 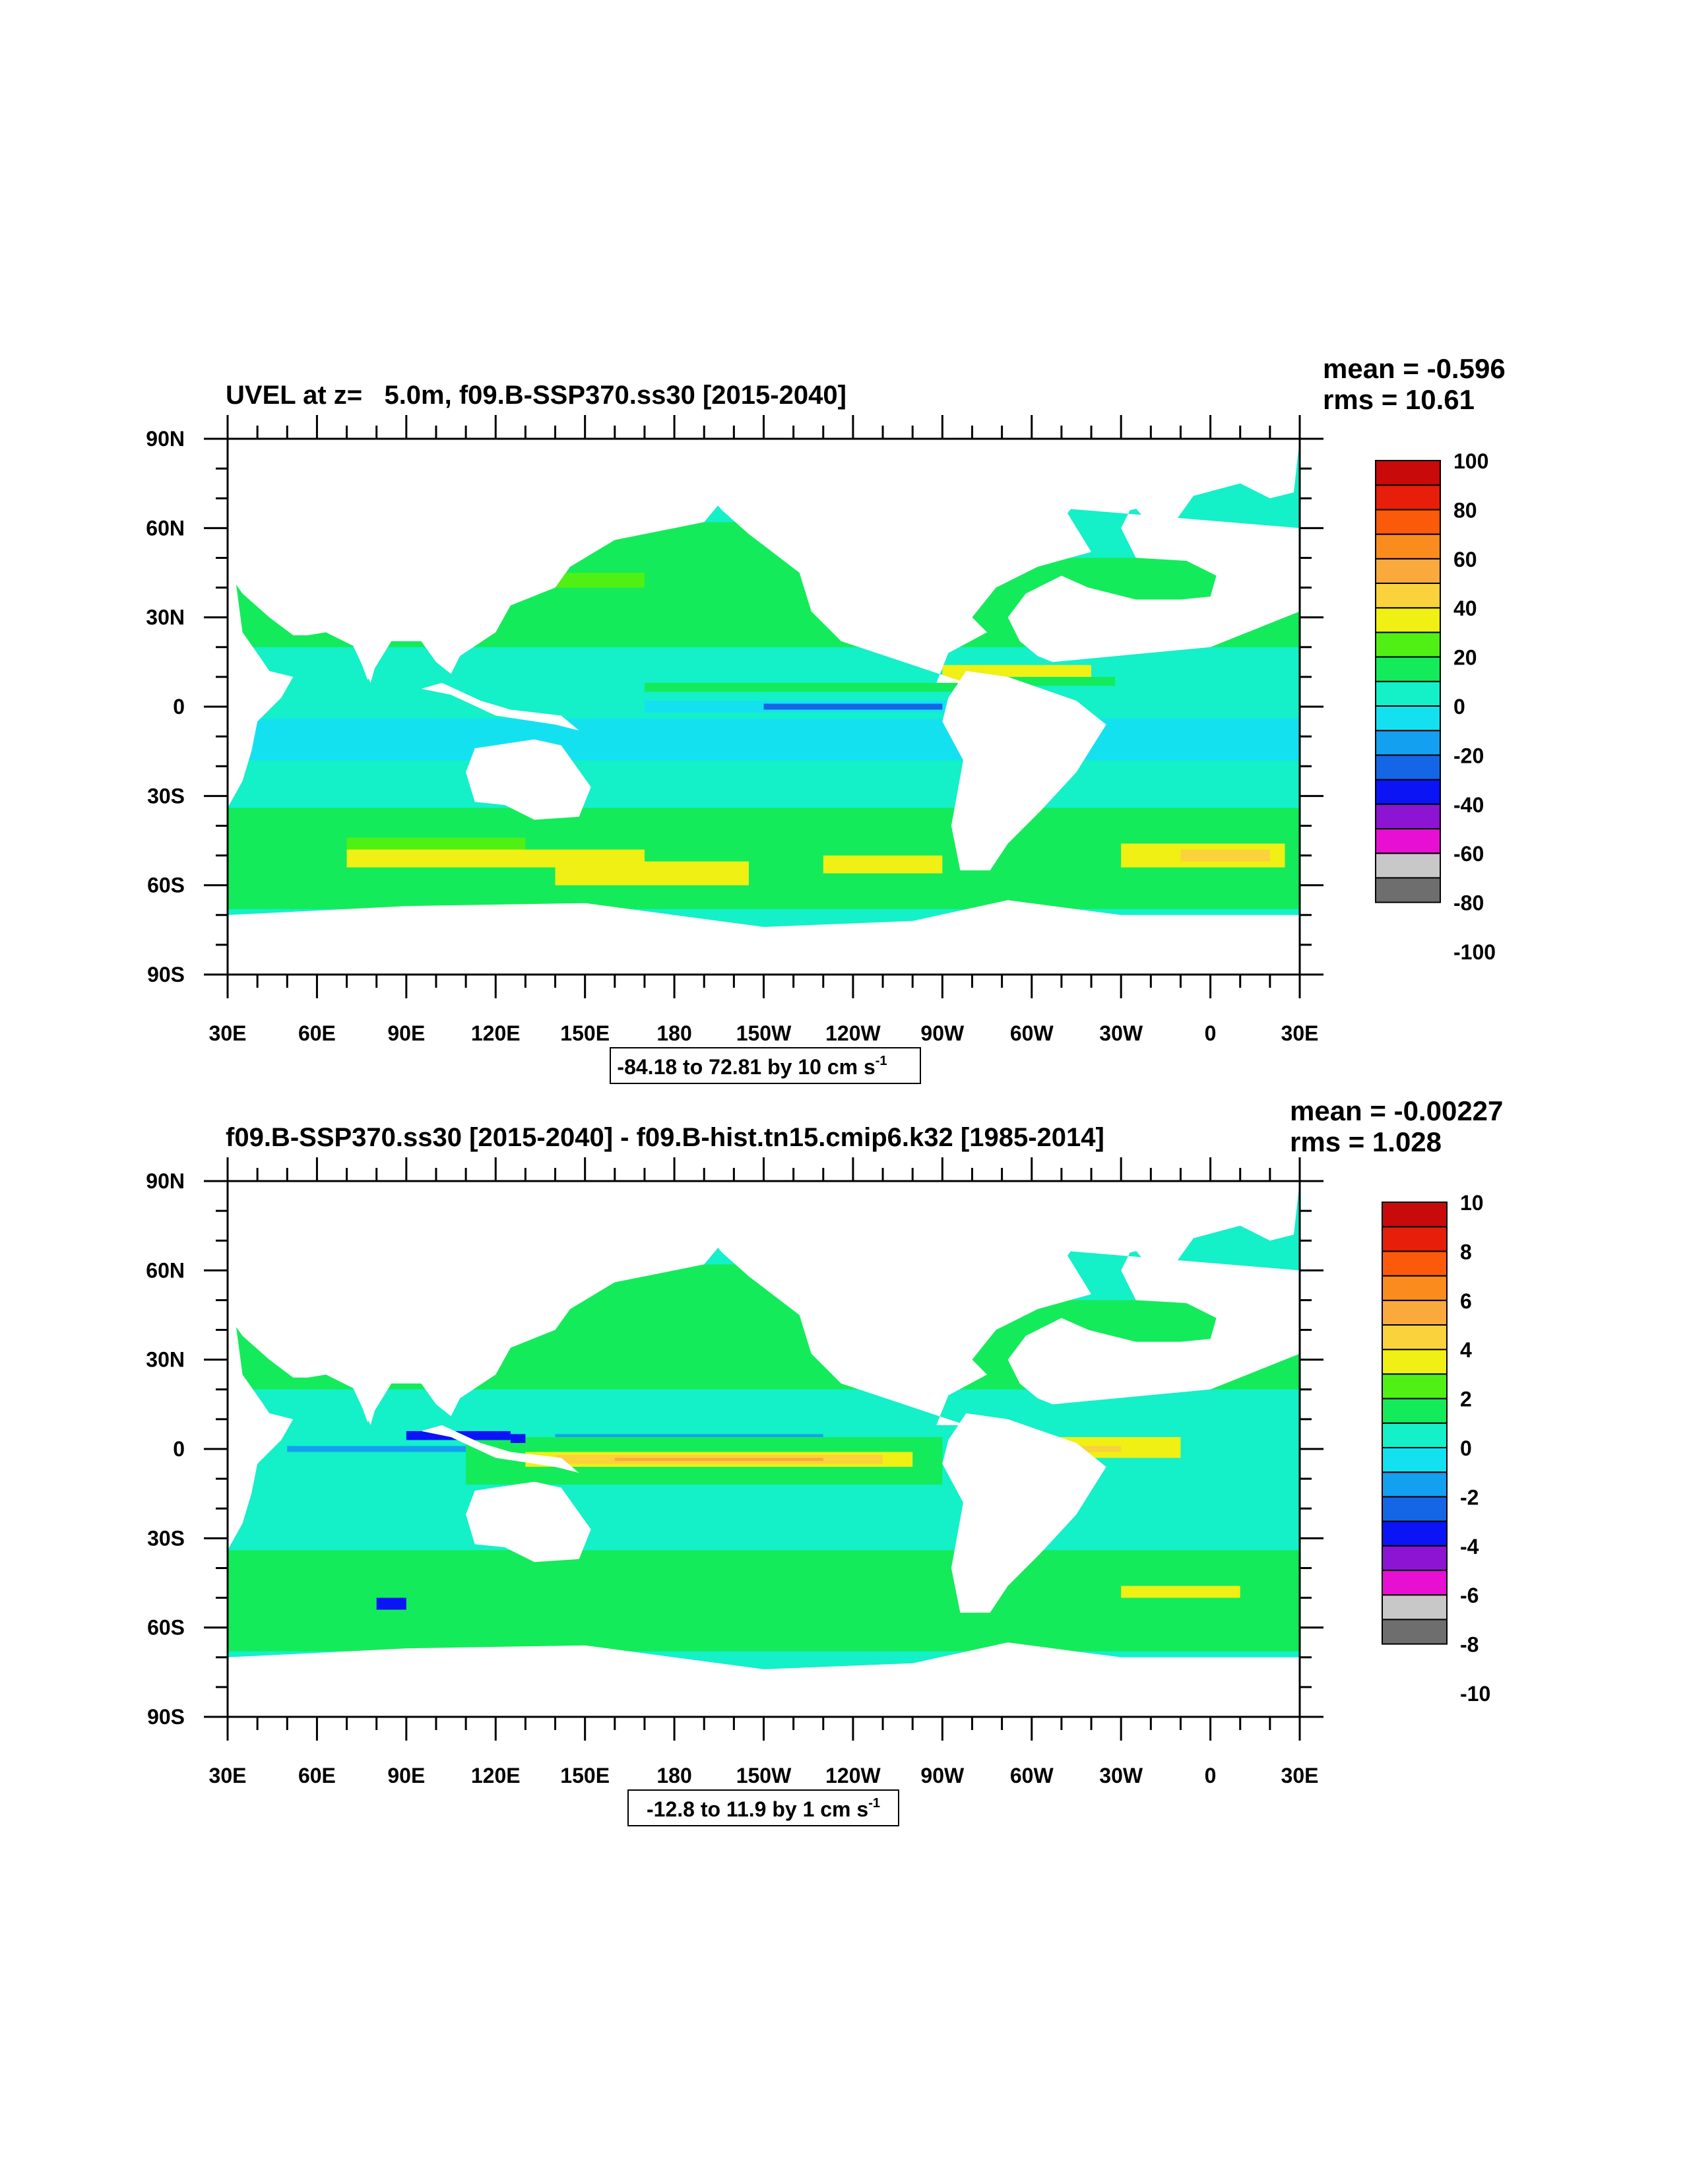 I want to click on x-tick-label: 30W, so click(x=1121, y=1033).